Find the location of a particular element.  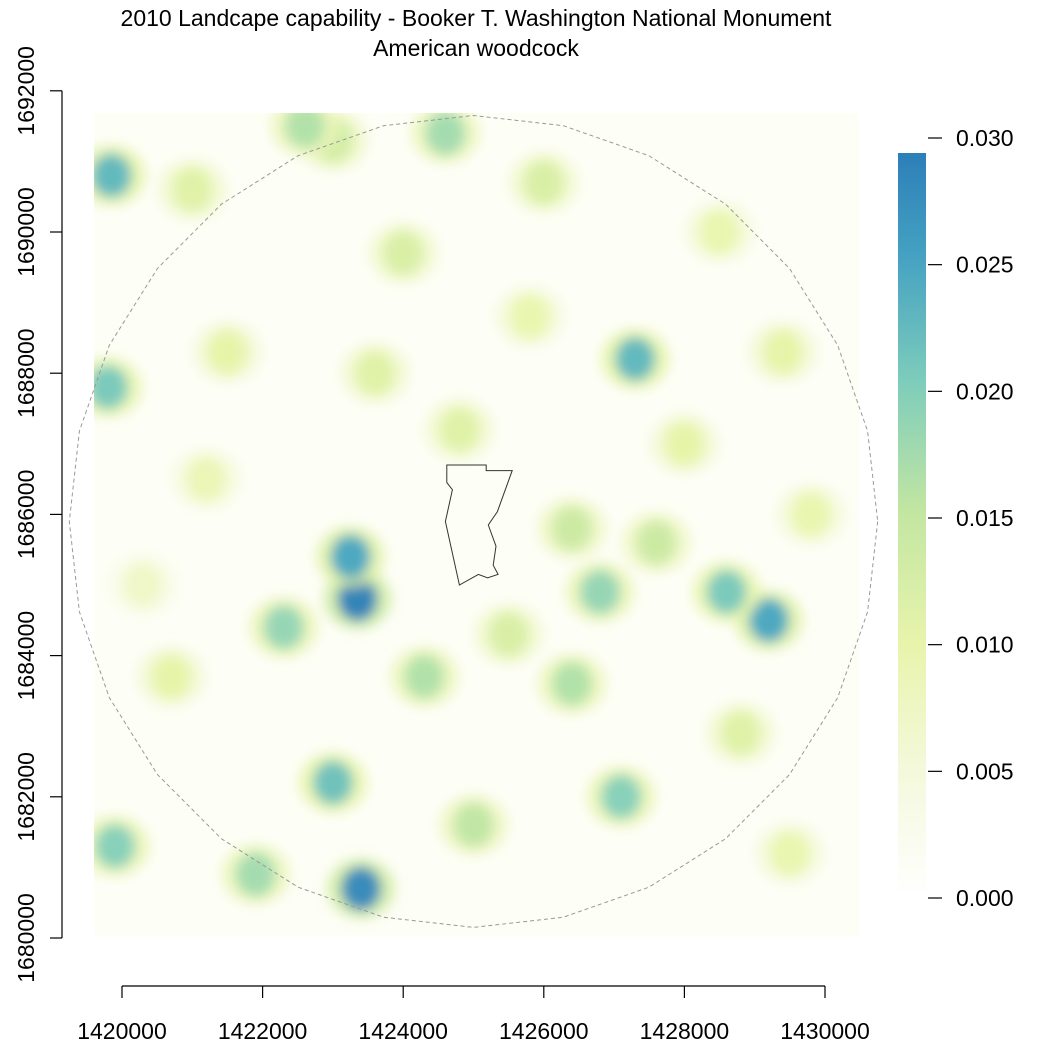

x-tick-label: 1424000 is located at coordinates (403, 1031).